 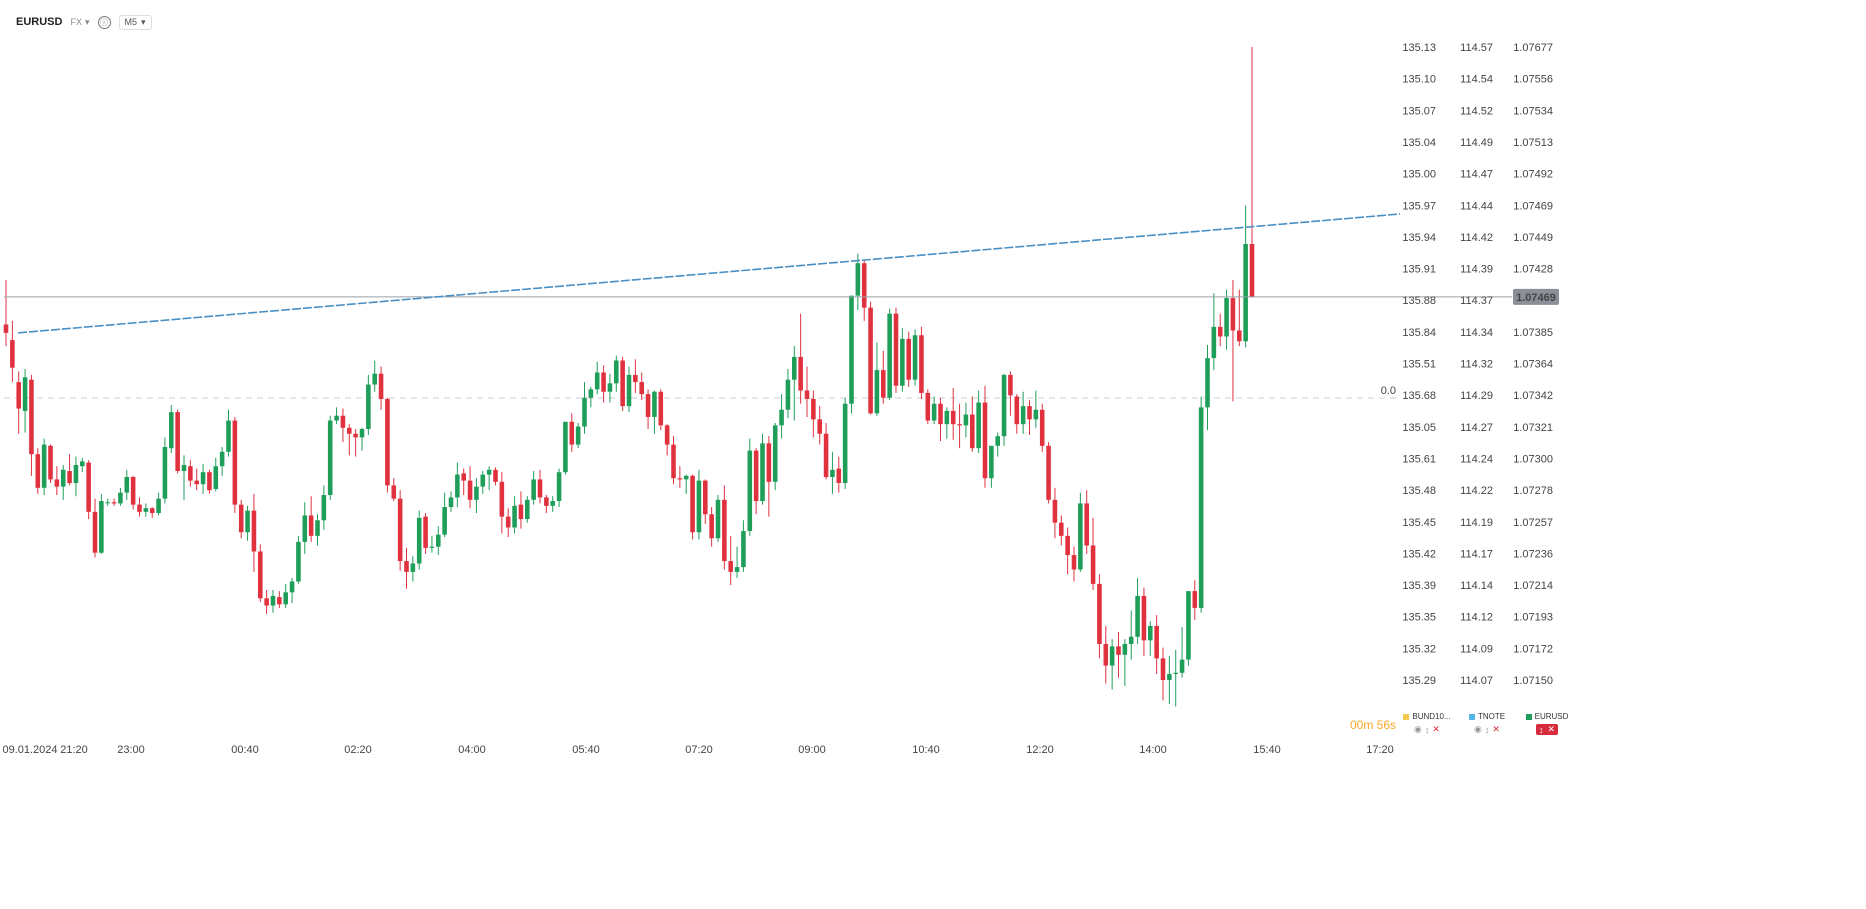 I want to click on eurusd-tick-label: 1.07172, so click(x=1533, y=649).